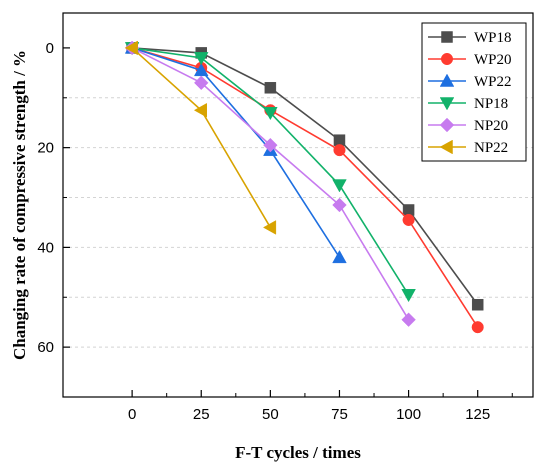  I want to click on y-tick-label: 0, so click(50, 48).